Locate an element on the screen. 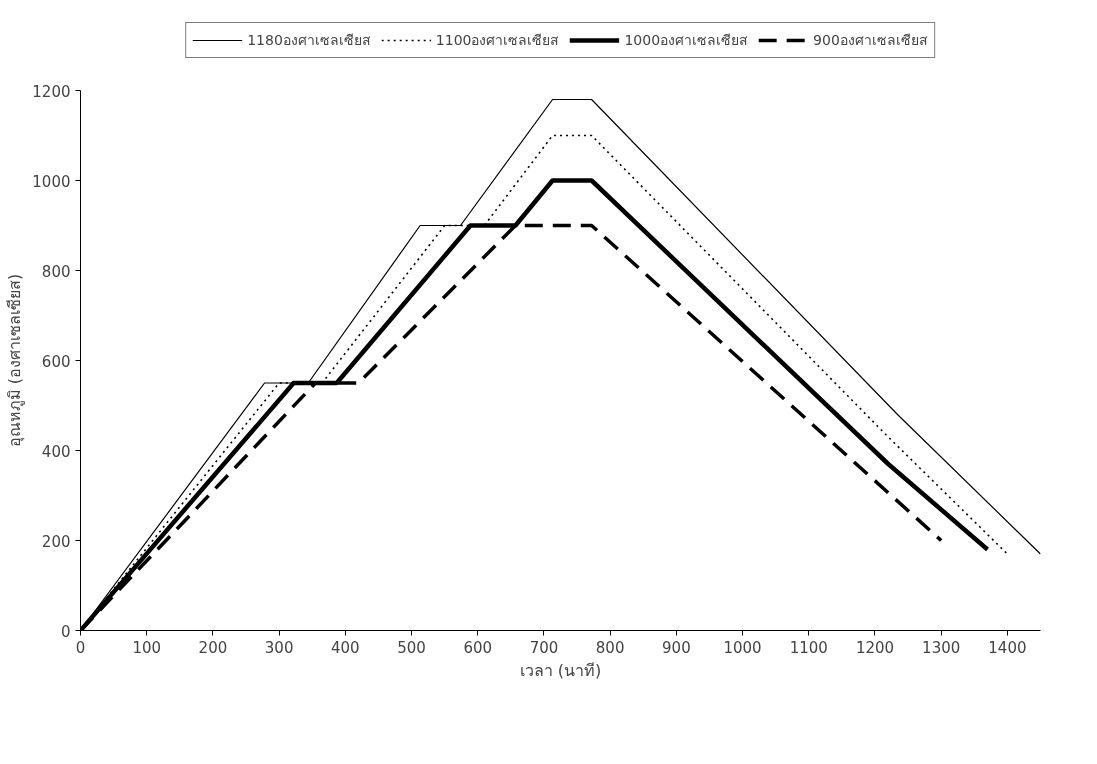  x-tick-label: 800 is located at coordinates (610, 647).